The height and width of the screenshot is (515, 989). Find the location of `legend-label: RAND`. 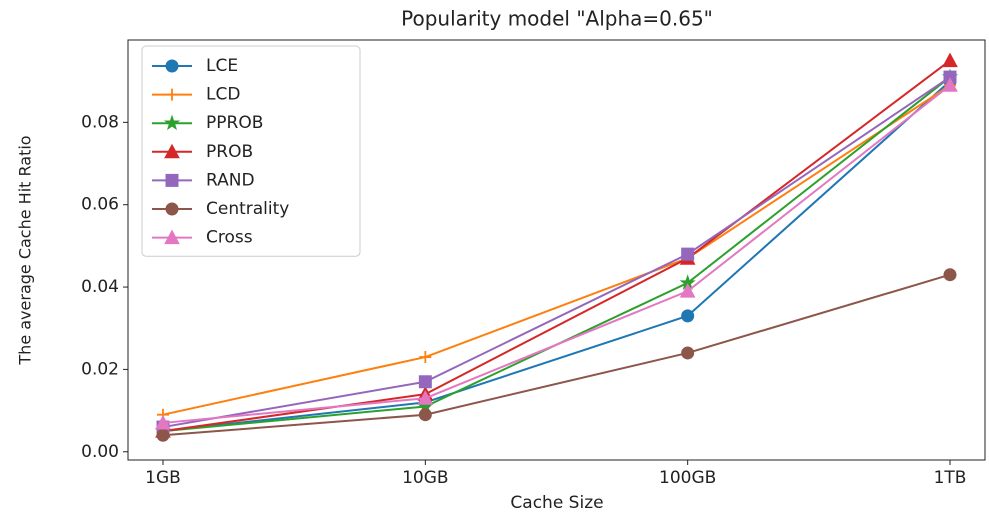

legend-label: RAND is located at coordinates (230, 180).